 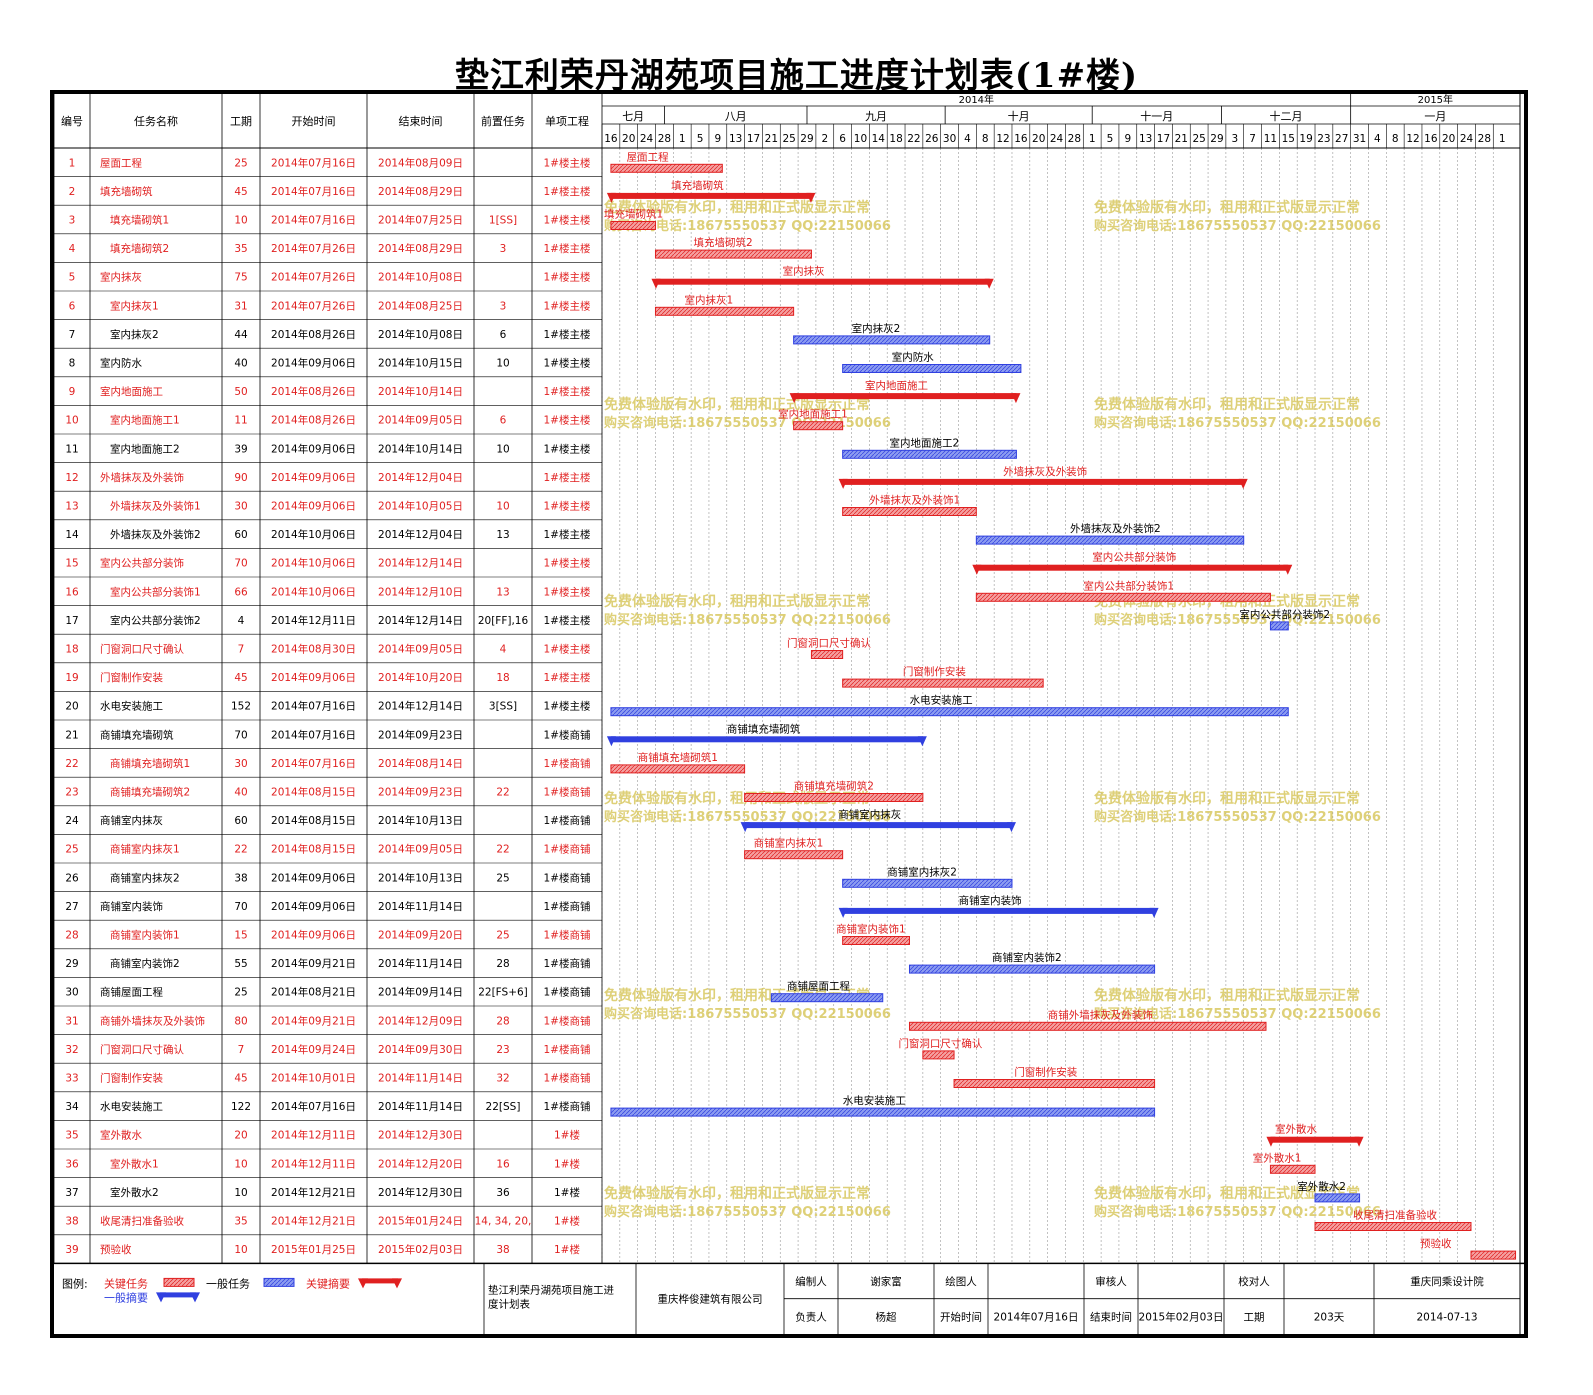 What do you see at coordinates (313, 1049) in the screenshot?
I see `task-start-text: 2014年09月24日` at bounding box center [313, 1049].